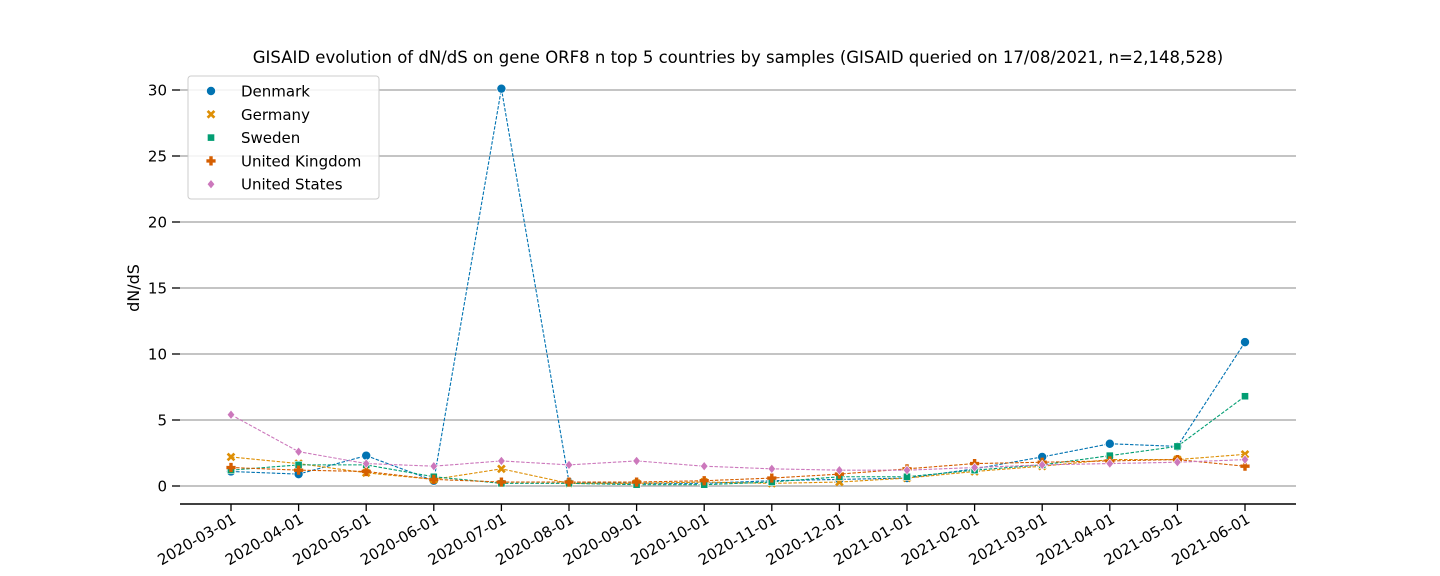  What do you see at coordinates (275, 92) in the screenshot?
I see `legend-label-denmark: Denmark` at bounding box center [275, 92].